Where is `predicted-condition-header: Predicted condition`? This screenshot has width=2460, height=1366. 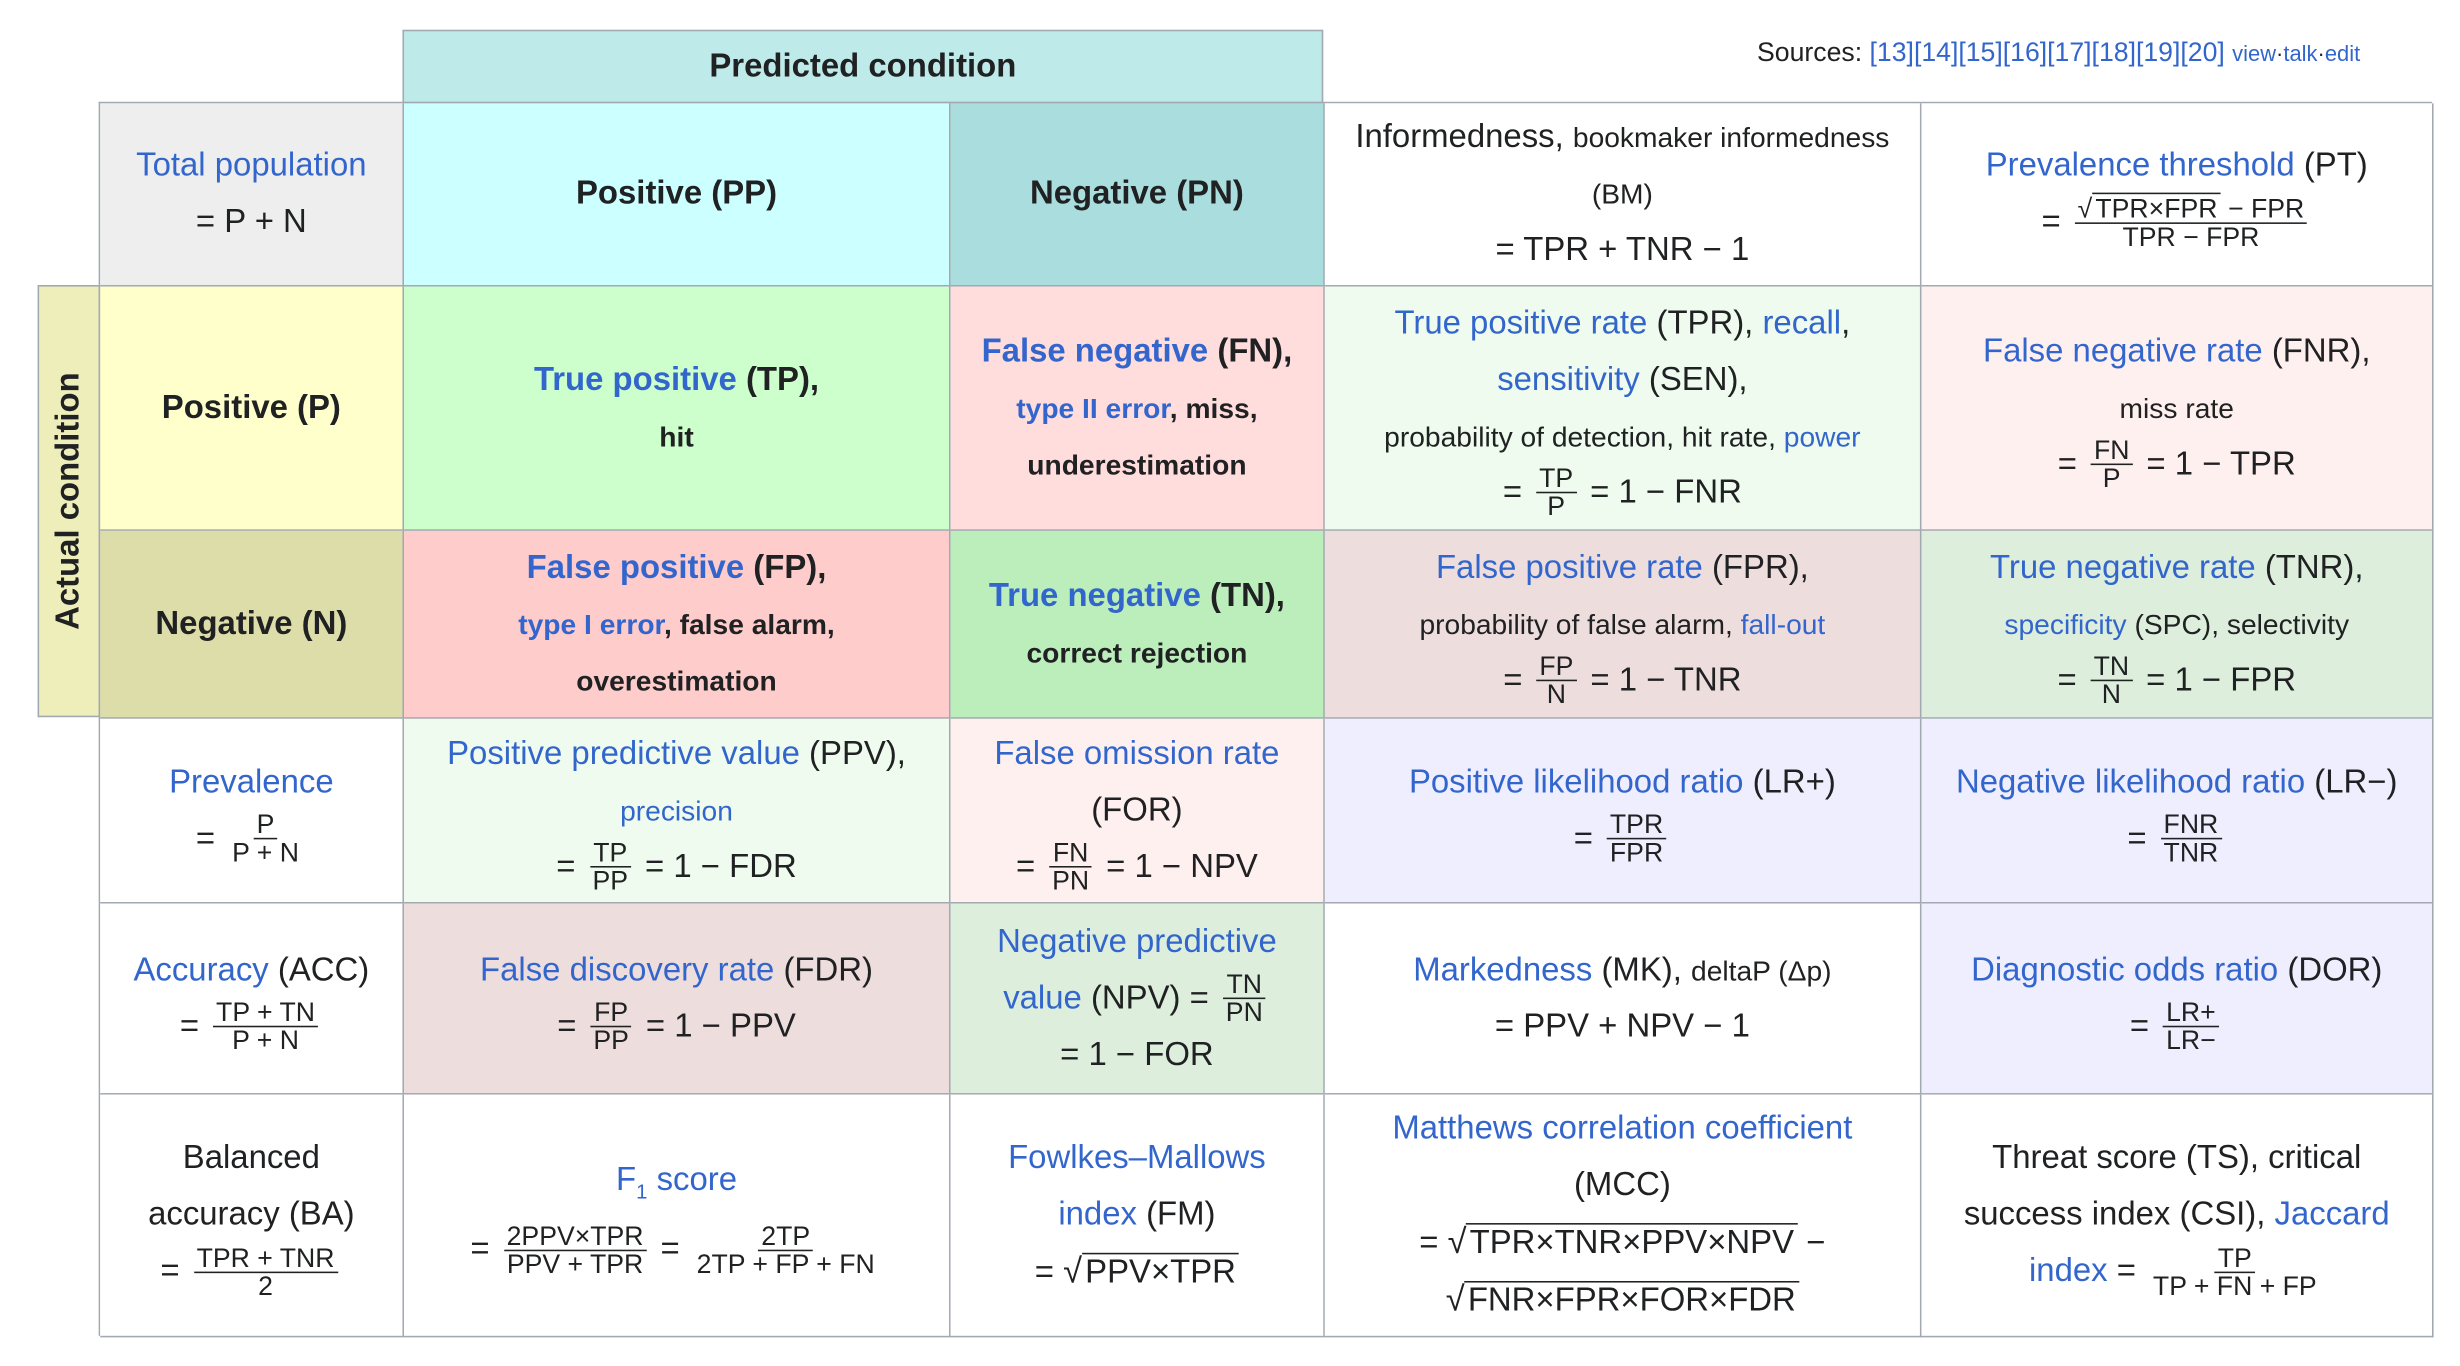 predicted-condition-header: Predicted condition is located at coordinates (863, 66).